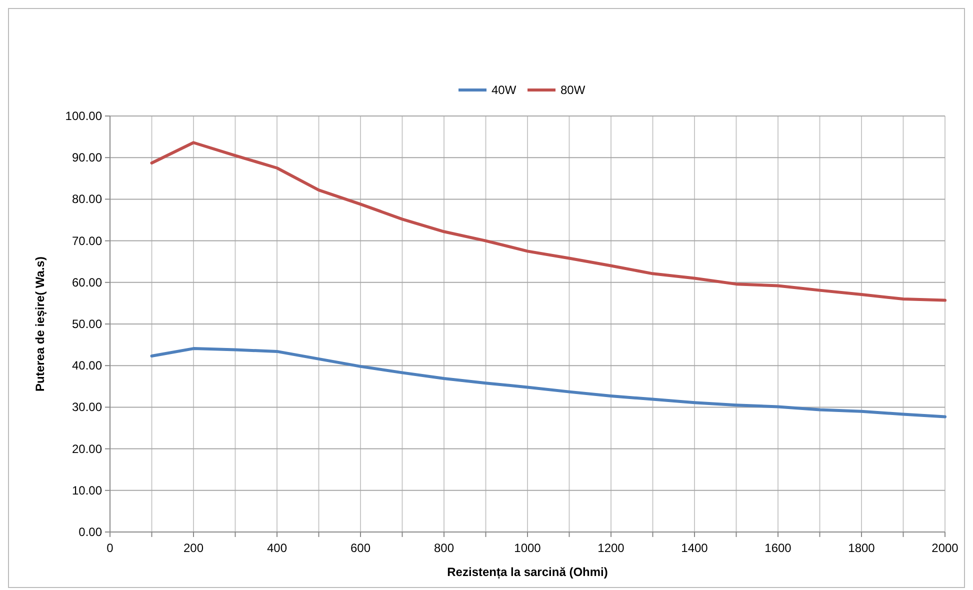 This screenshot has width=973, height=590. I want to click on y-tick-label: 60.00, so click(87, 282).